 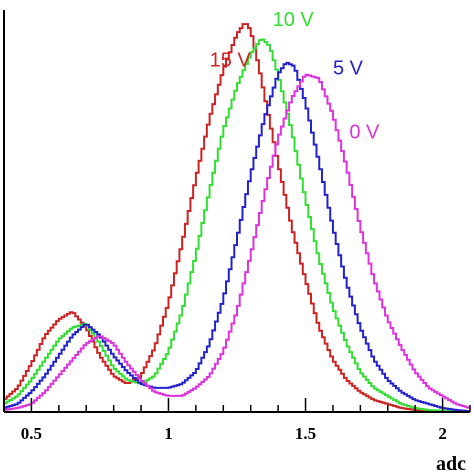 What do you see at coordinates (348, 68) in the screenshot?
I see `series-label-5v: 5 V` at bounding box center [348, 68].